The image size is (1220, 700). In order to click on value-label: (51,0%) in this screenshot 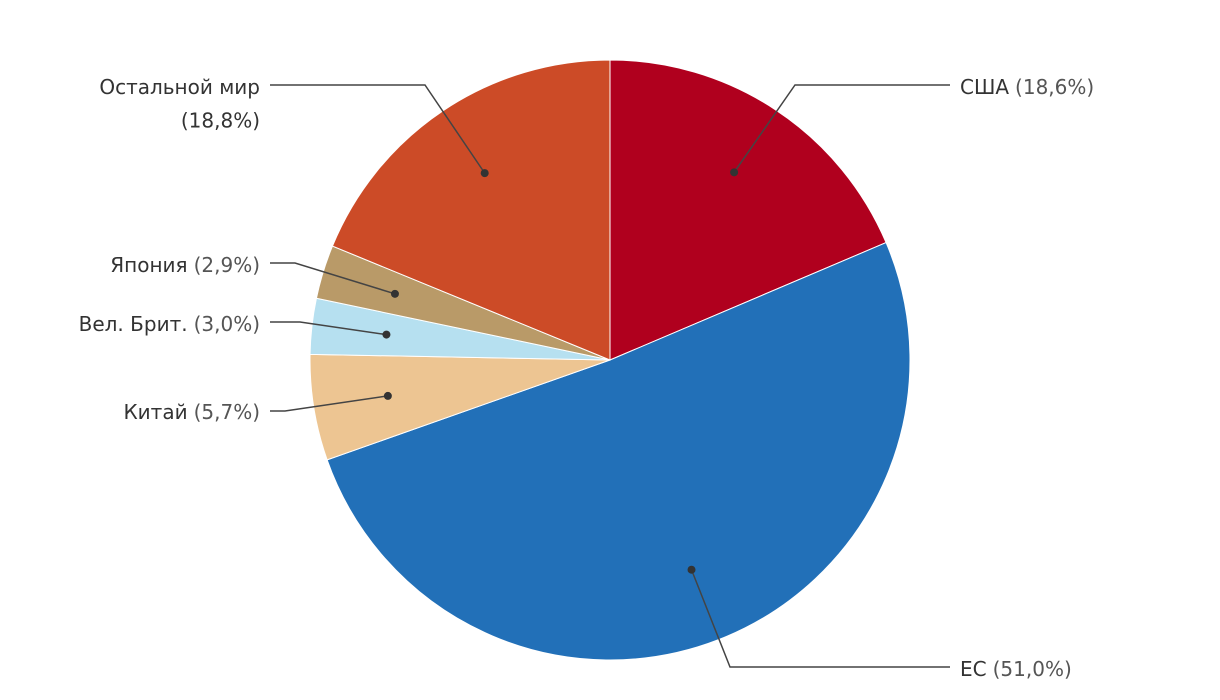, I will do `click(1032, 669)`.